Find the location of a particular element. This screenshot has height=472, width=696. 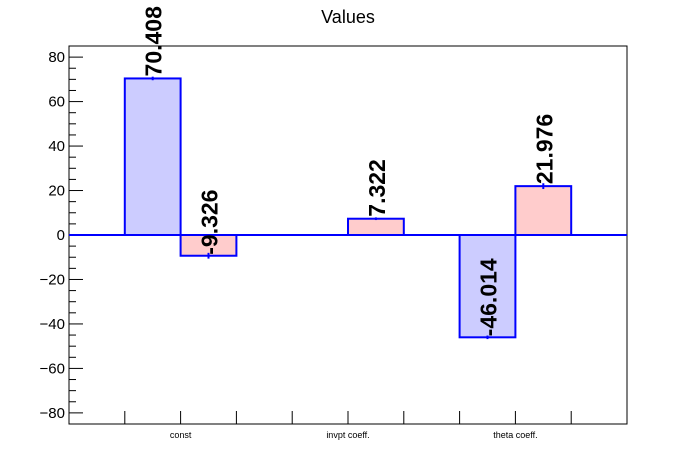

x-category-label: theta coeff. is located at coordinates (515, 435).